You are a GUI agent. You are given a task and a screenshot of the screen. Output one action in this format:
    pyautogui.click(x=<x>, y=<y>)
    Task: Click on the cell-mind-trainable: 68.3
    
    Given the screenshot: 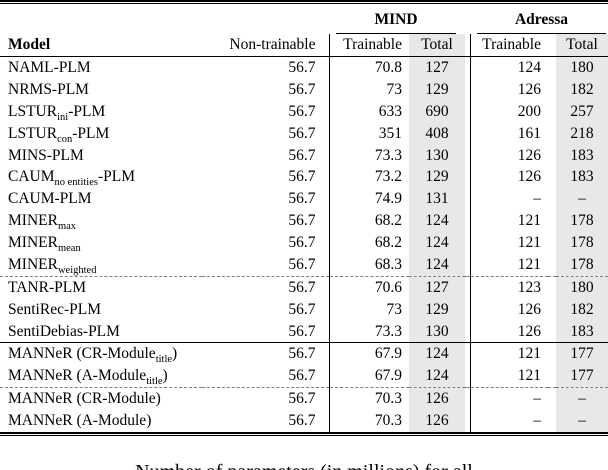 What is the action you would take?
    pyautogui.click(x=369, y=265)
    